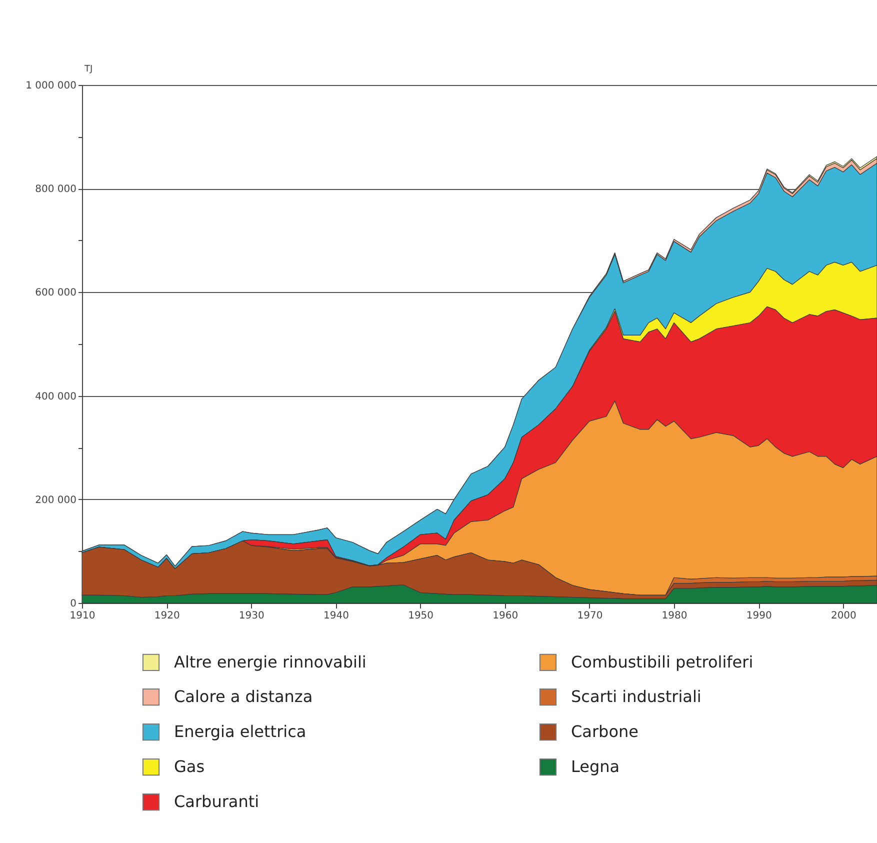 The height and width of the screenshot is (843, 877). What do you see at coordinates (505, 616) in the screenshot?
I see `x-tick-label: 1960` at bounding box center [505, 616].